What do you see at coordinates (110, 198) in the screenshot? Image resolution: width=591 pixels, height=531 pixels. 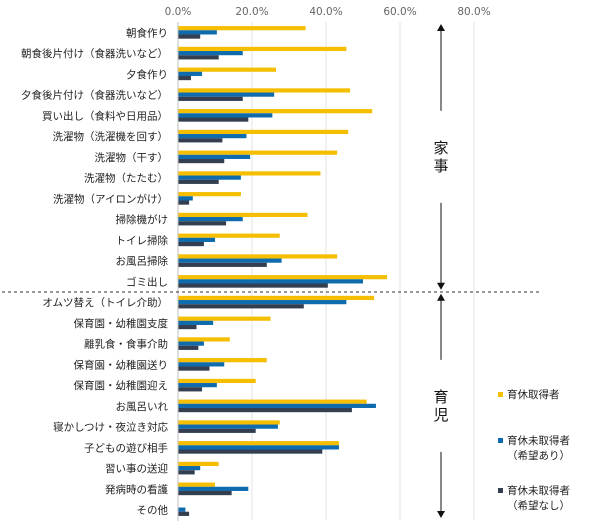 I see `category-label: 洗濯物（アイロンがけ）` at bounding box center [110, 198].